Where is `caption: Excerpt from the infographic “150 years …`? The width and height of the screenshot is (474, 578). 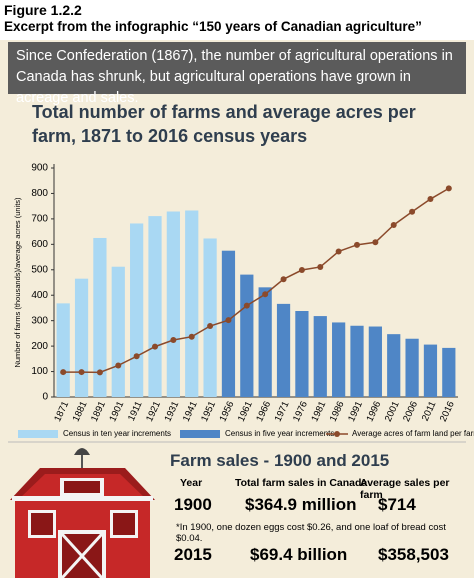
caption: Excerpt from the infographic “150 years … is located at coordinates (213, 26).